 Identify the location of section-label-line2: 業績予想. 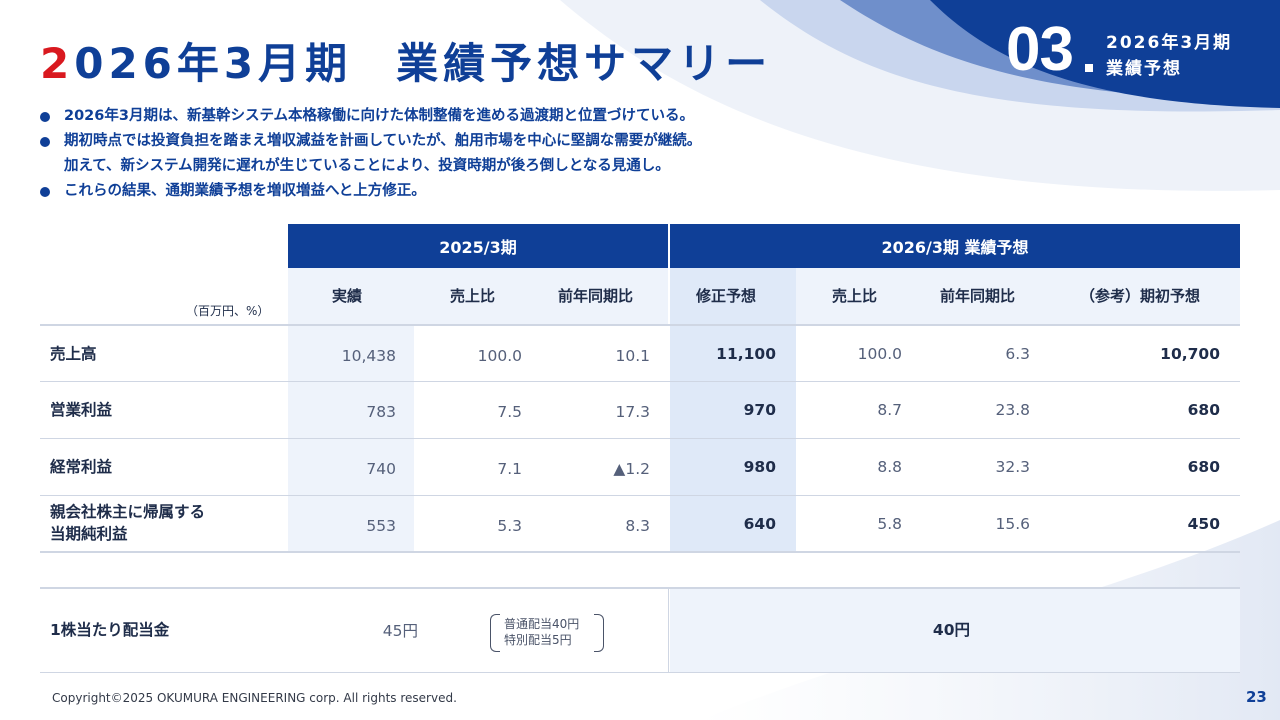
(1144, 69).